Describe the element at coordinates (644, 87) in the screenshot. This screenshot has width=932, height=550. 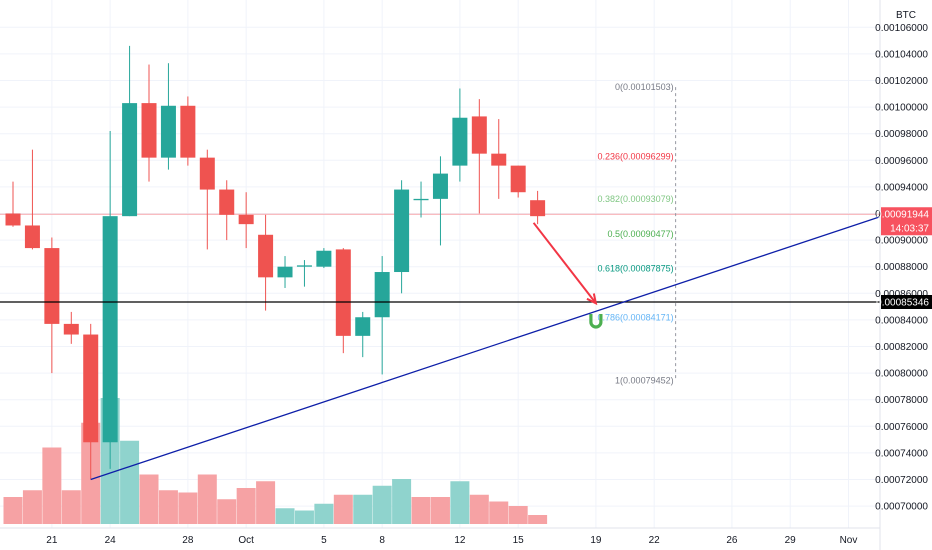
I see `fib-level-label: 0(0.00101503)` at that location.